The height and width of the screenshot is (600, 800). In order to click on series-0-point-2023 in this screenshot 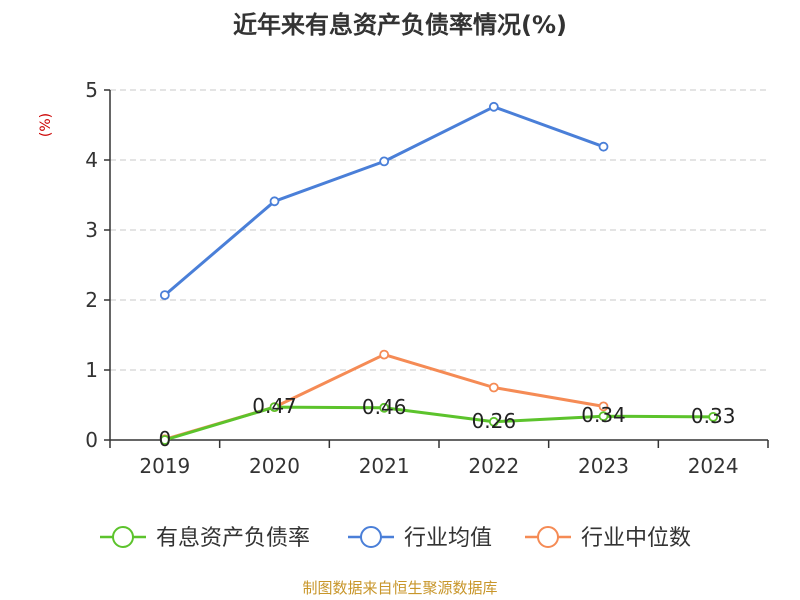, I will do `click(603, 416)`.